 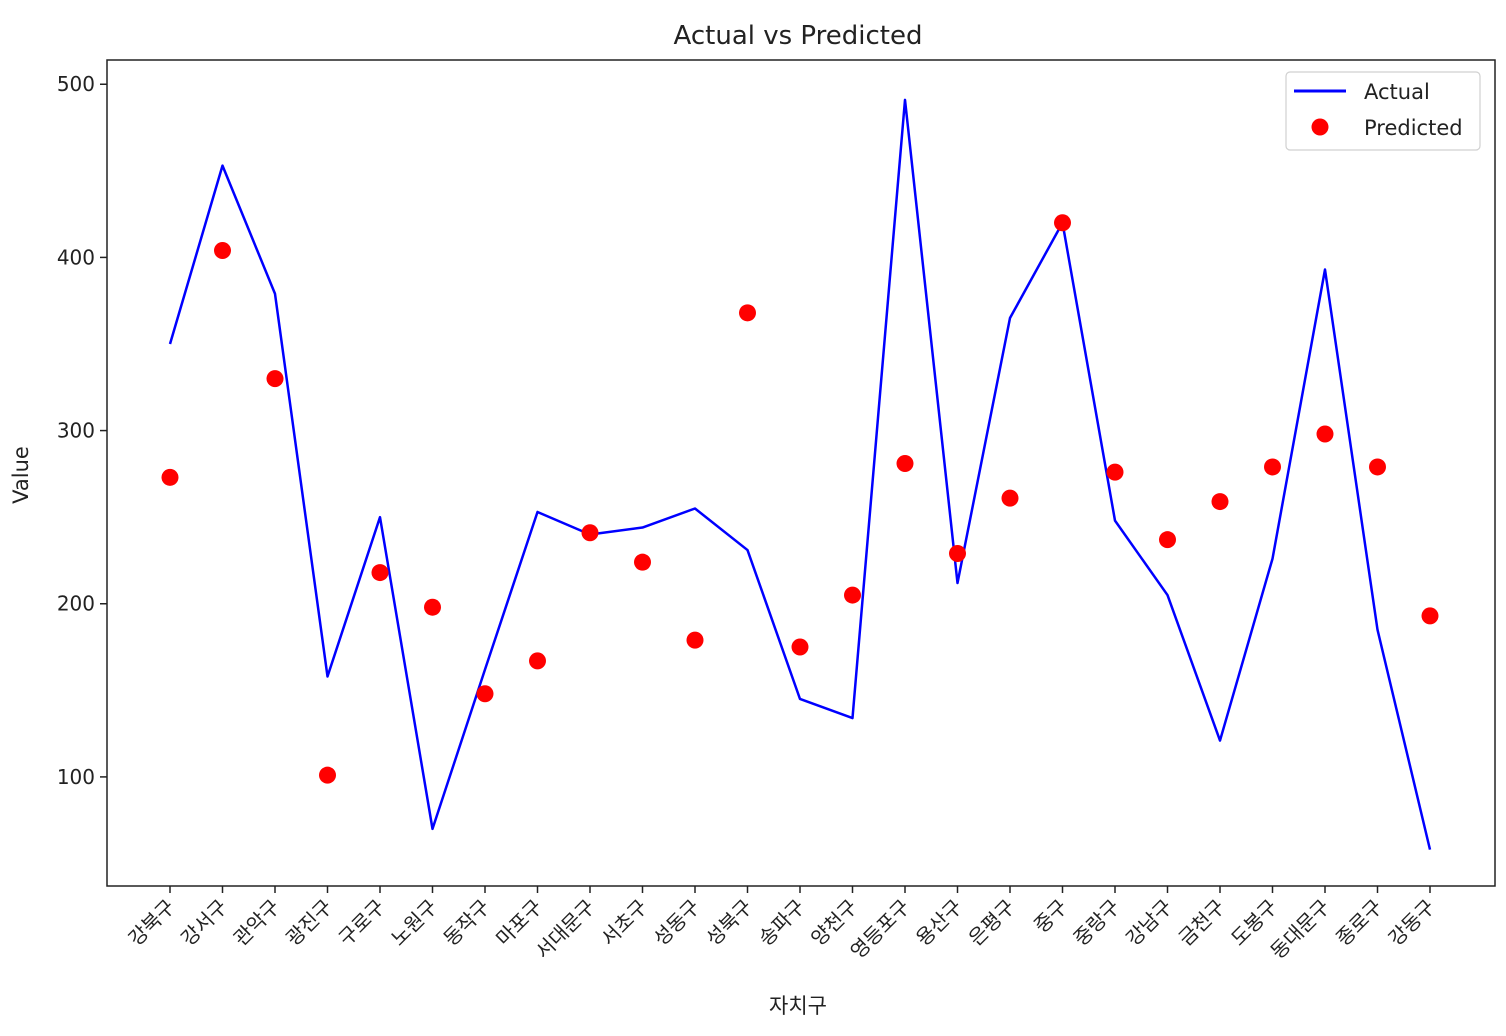 What do you see at coordinates (257, 923) in the screenshot?
I see `x-tick-label: 관악구` at bounding box center [257, 923].